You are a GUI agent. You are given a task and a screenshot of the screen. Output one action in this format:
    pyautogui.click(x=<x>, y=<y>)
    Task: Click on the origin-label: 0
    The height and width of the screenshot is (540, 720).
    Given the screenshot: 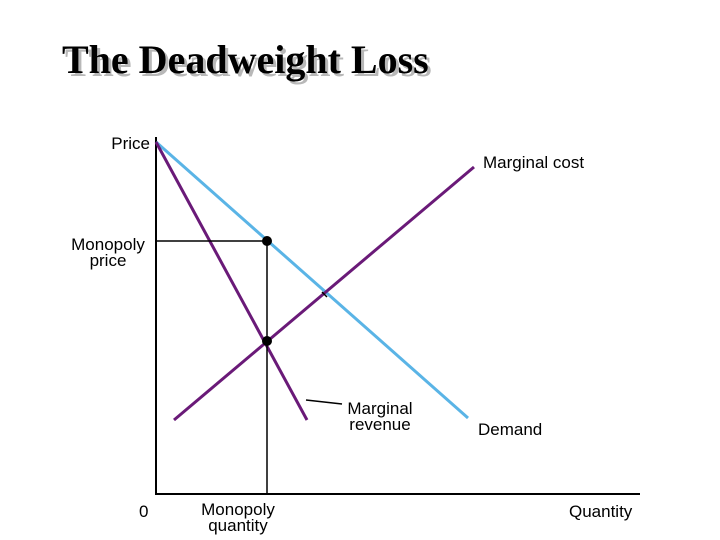 What is the action you would take?
    pyautogui.click(x=144, y=511)
    